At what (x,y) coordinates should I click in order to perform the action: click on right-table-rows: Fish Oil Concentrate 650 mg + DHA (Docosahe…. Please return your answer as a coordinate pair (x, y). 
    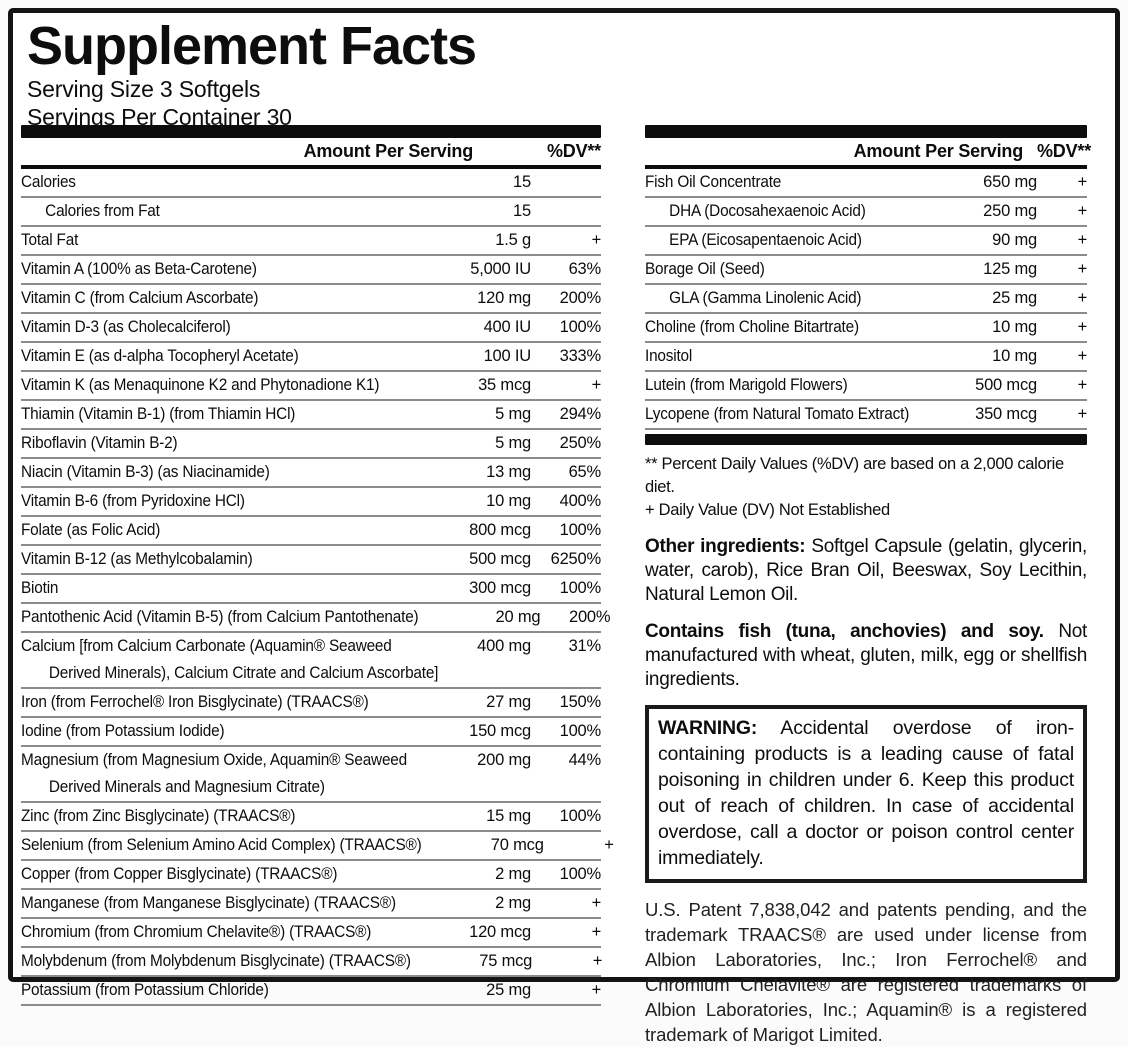
    Looking at the image, I should click on (866, 297).